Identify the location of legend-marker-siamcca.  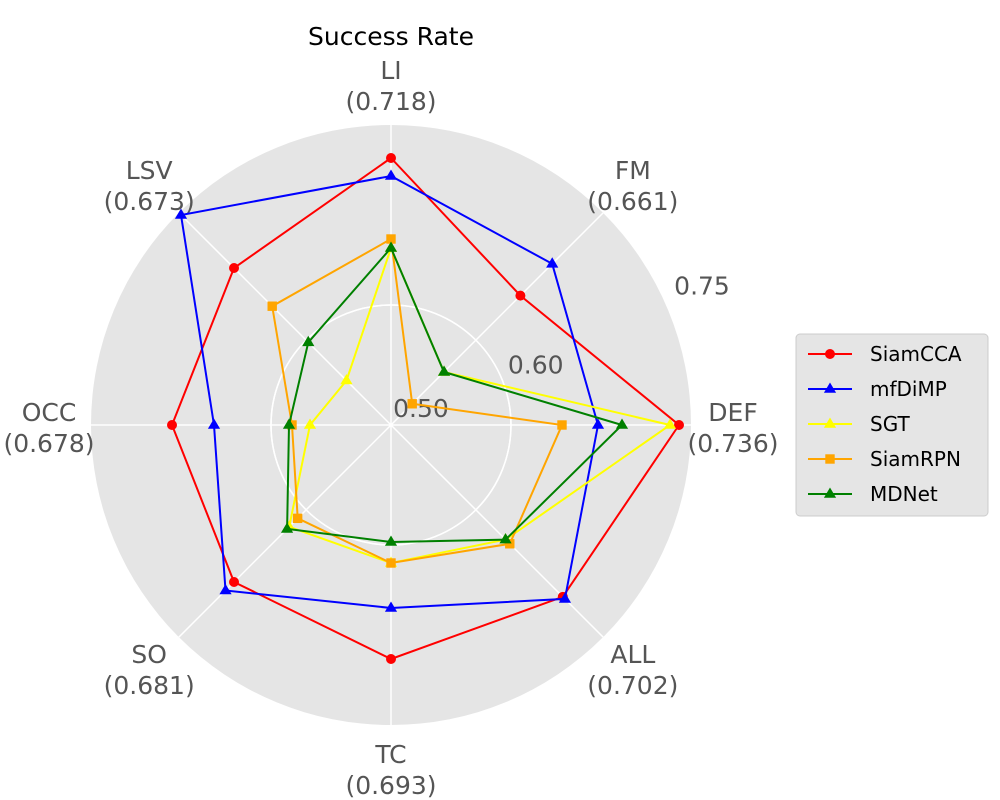
(830, 354).